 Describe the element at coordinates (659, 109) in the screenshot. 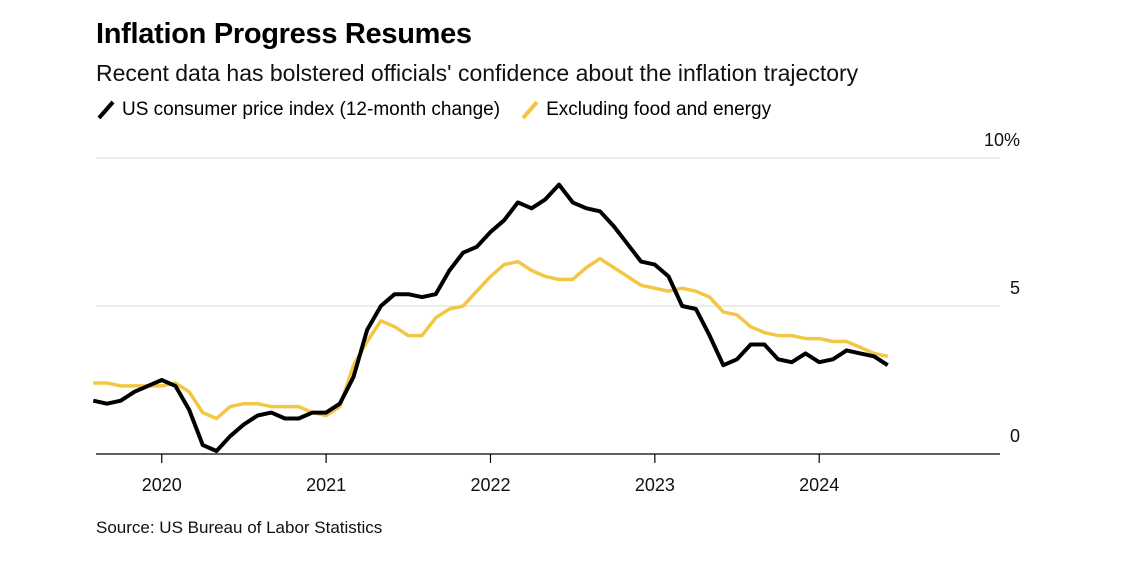

I see `legend-label-core: Excluding food and energy` at that location.